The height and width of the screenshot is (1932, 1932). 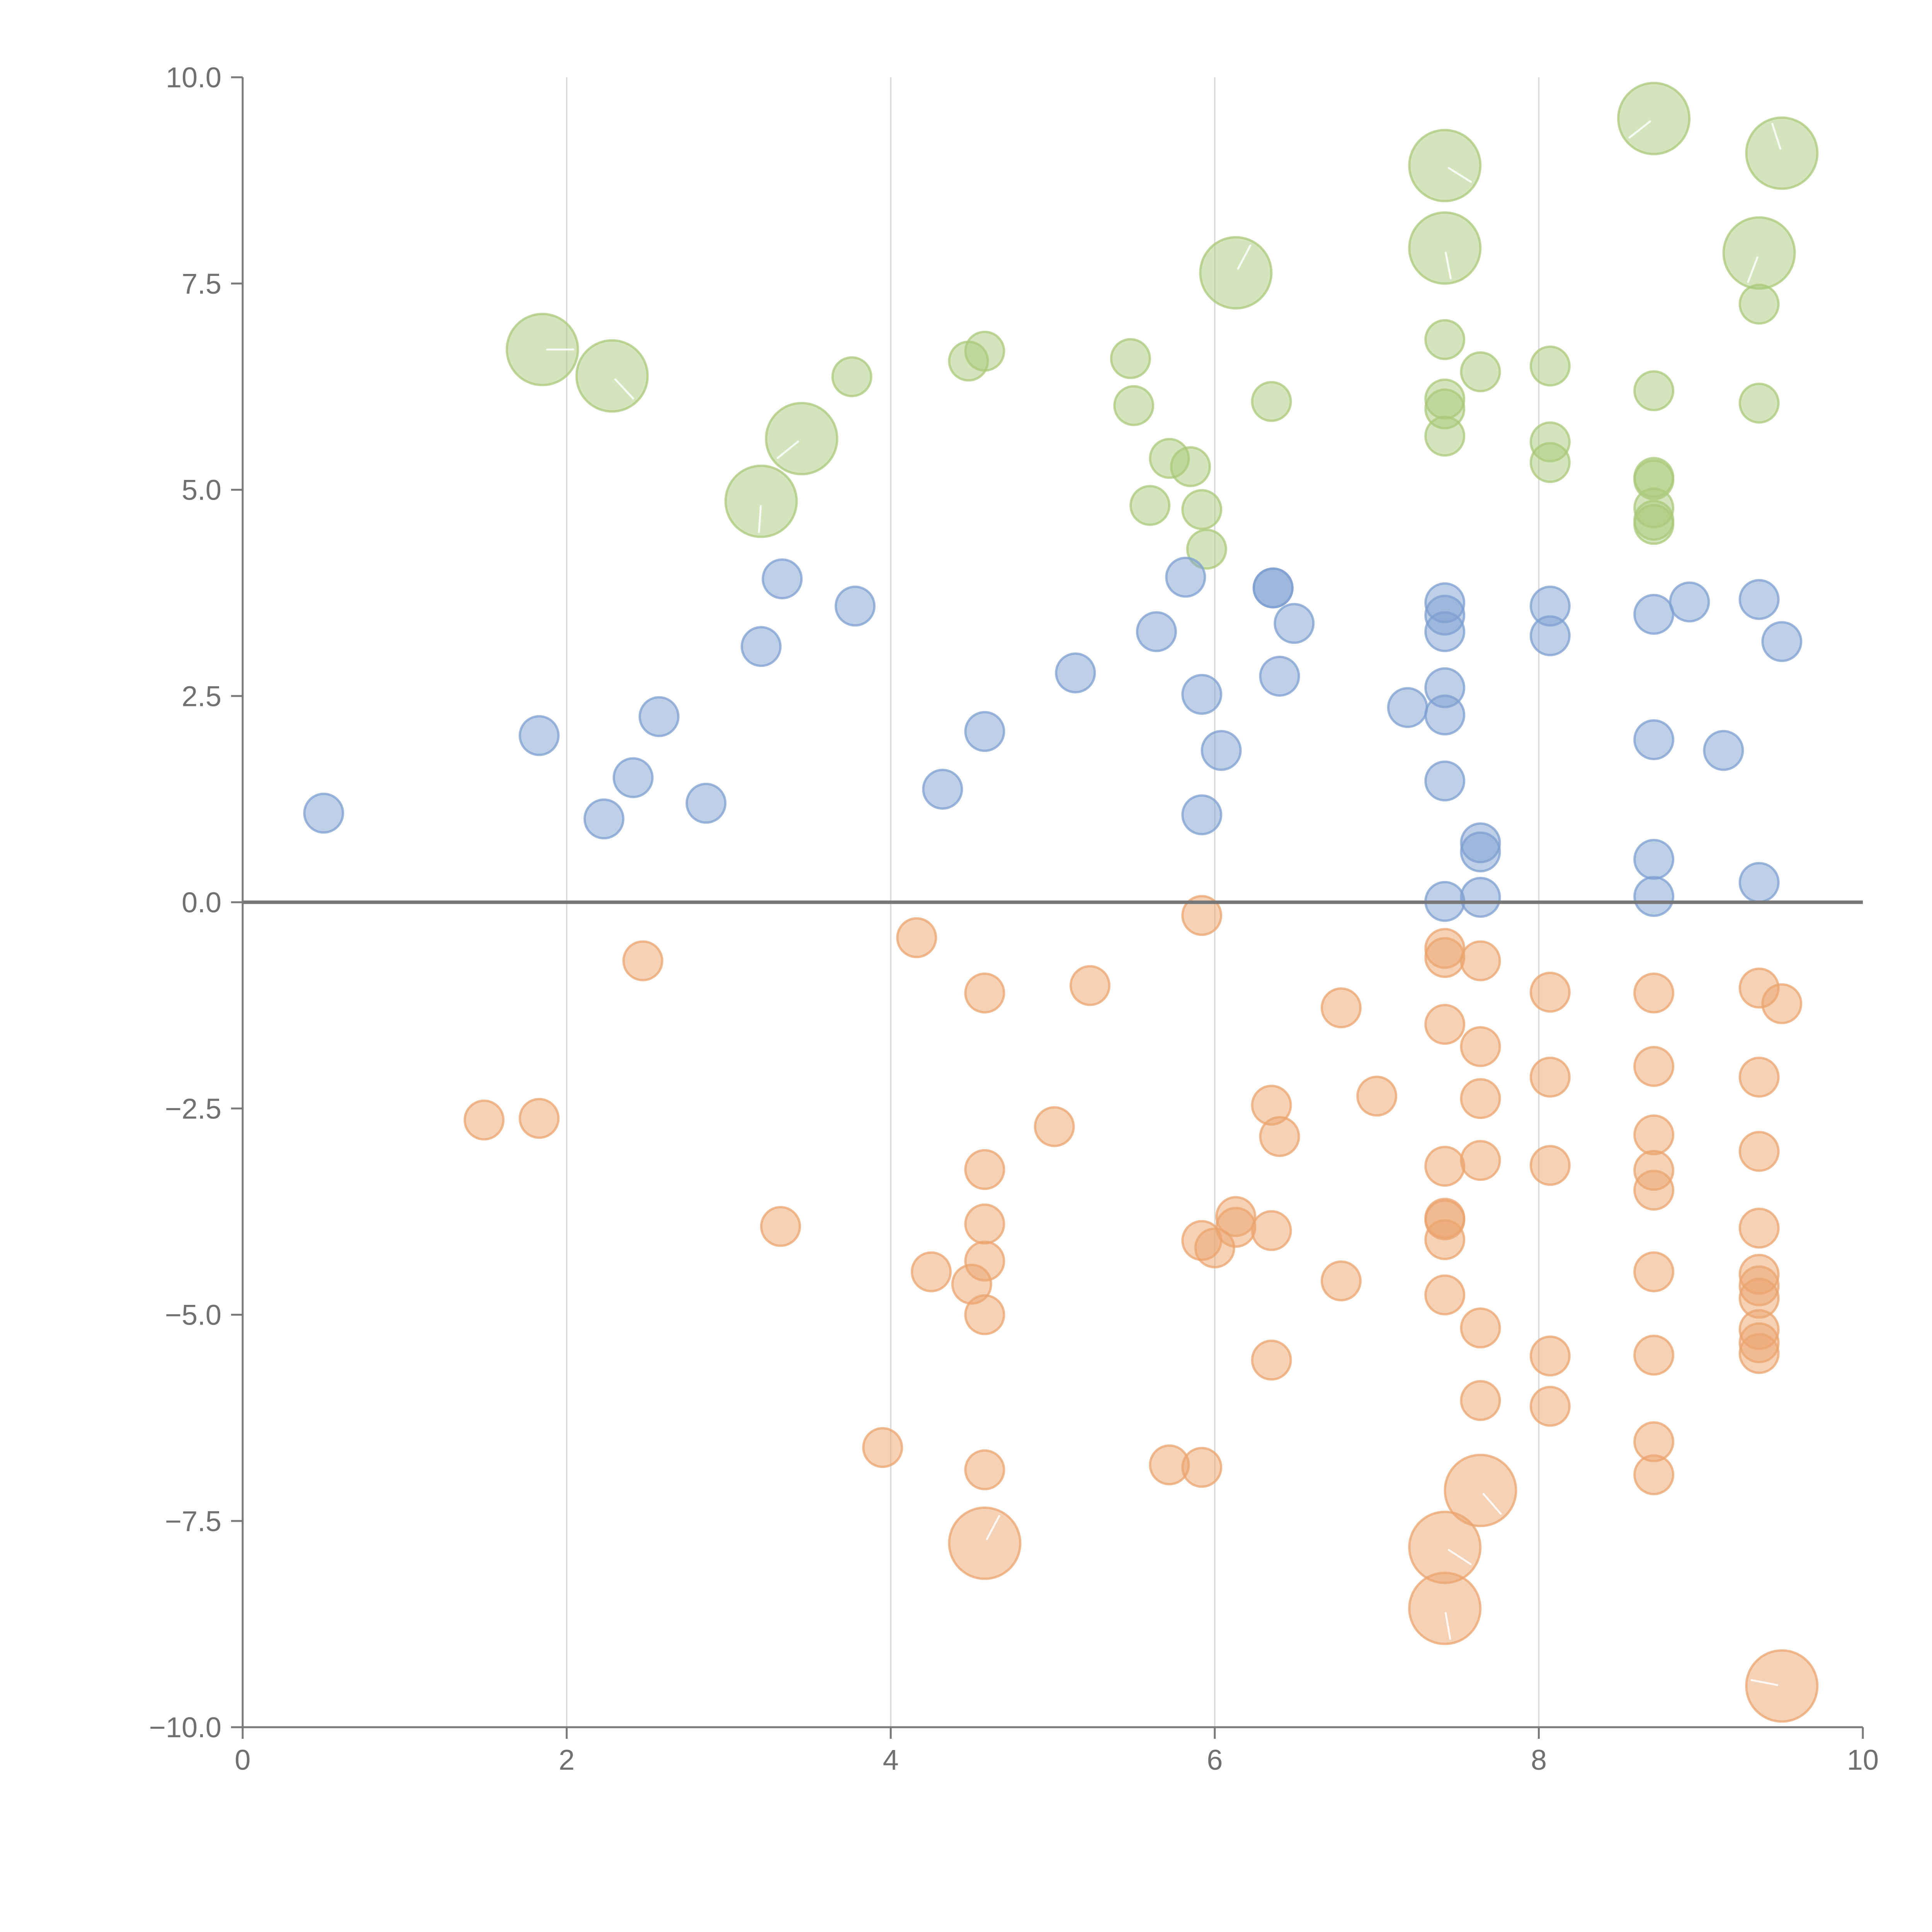 I want to click on y-tick-label: 0.0, so click(x=202, y=902).